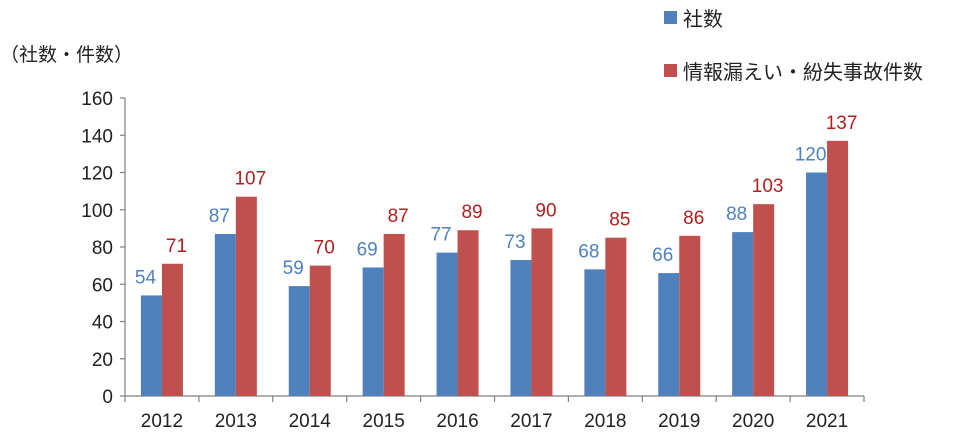 The image size is (958, 440). I want to click on x-tick-label: 2016, so click(457, 421).